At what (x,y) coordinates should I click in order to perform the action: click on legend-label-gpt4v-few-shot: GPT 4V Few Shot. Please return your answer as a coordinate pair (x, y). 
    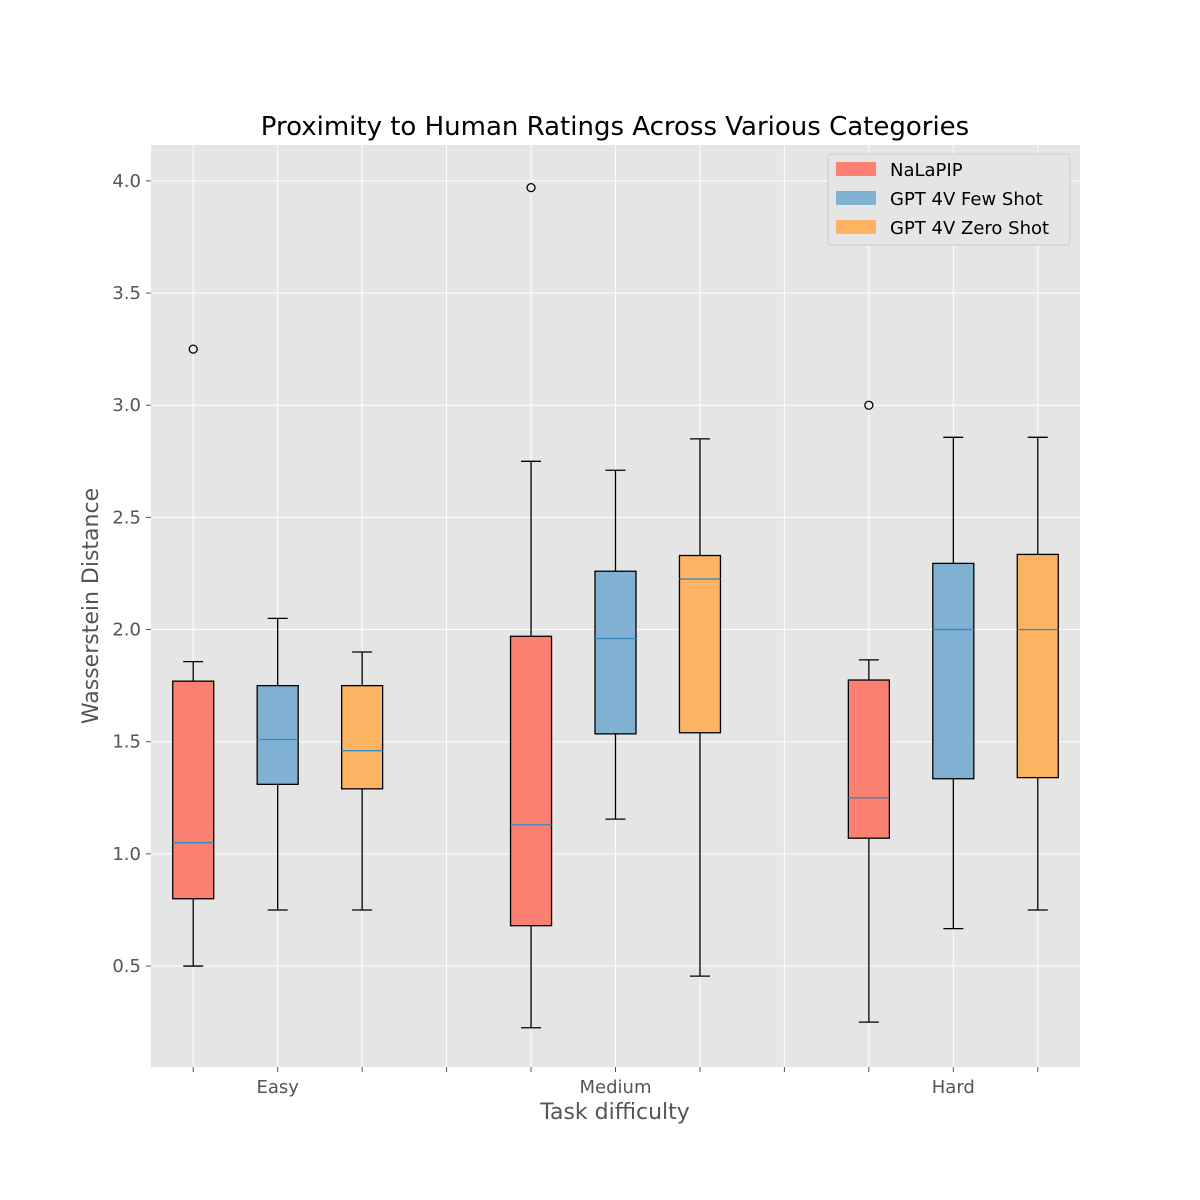
    Looking at the image, I should click on (966, 199).